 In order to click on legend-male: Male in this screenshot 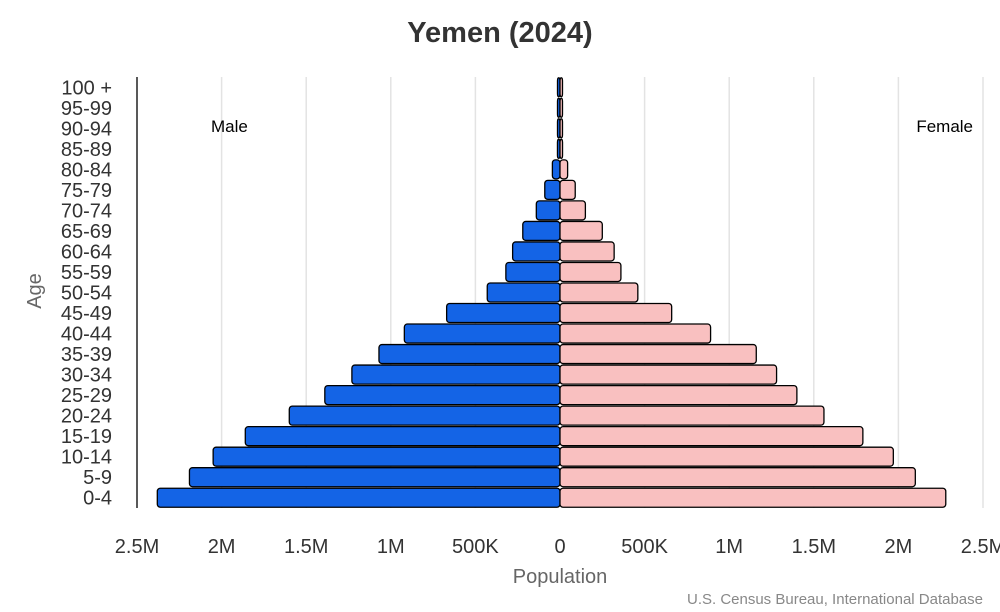, I will do `click(229, 126)`.